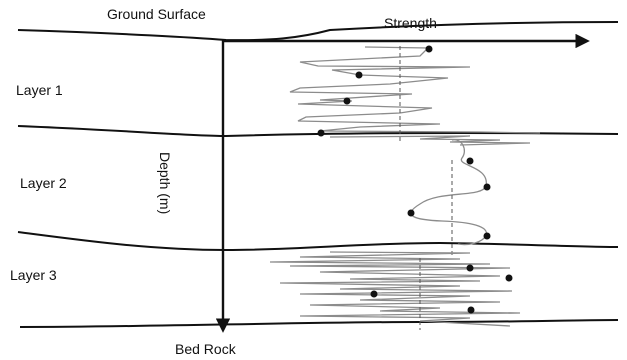  Describe the element at coordinates (319, 323) in the screenshot. I see `bed-rock-boundary` at that location.